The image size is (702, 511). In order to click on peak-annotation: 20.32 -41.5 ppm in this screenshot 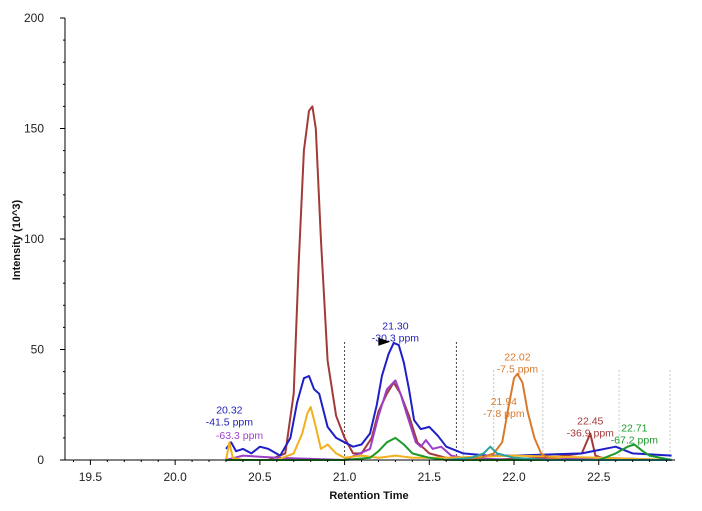, I will do `click(230, 417)`.